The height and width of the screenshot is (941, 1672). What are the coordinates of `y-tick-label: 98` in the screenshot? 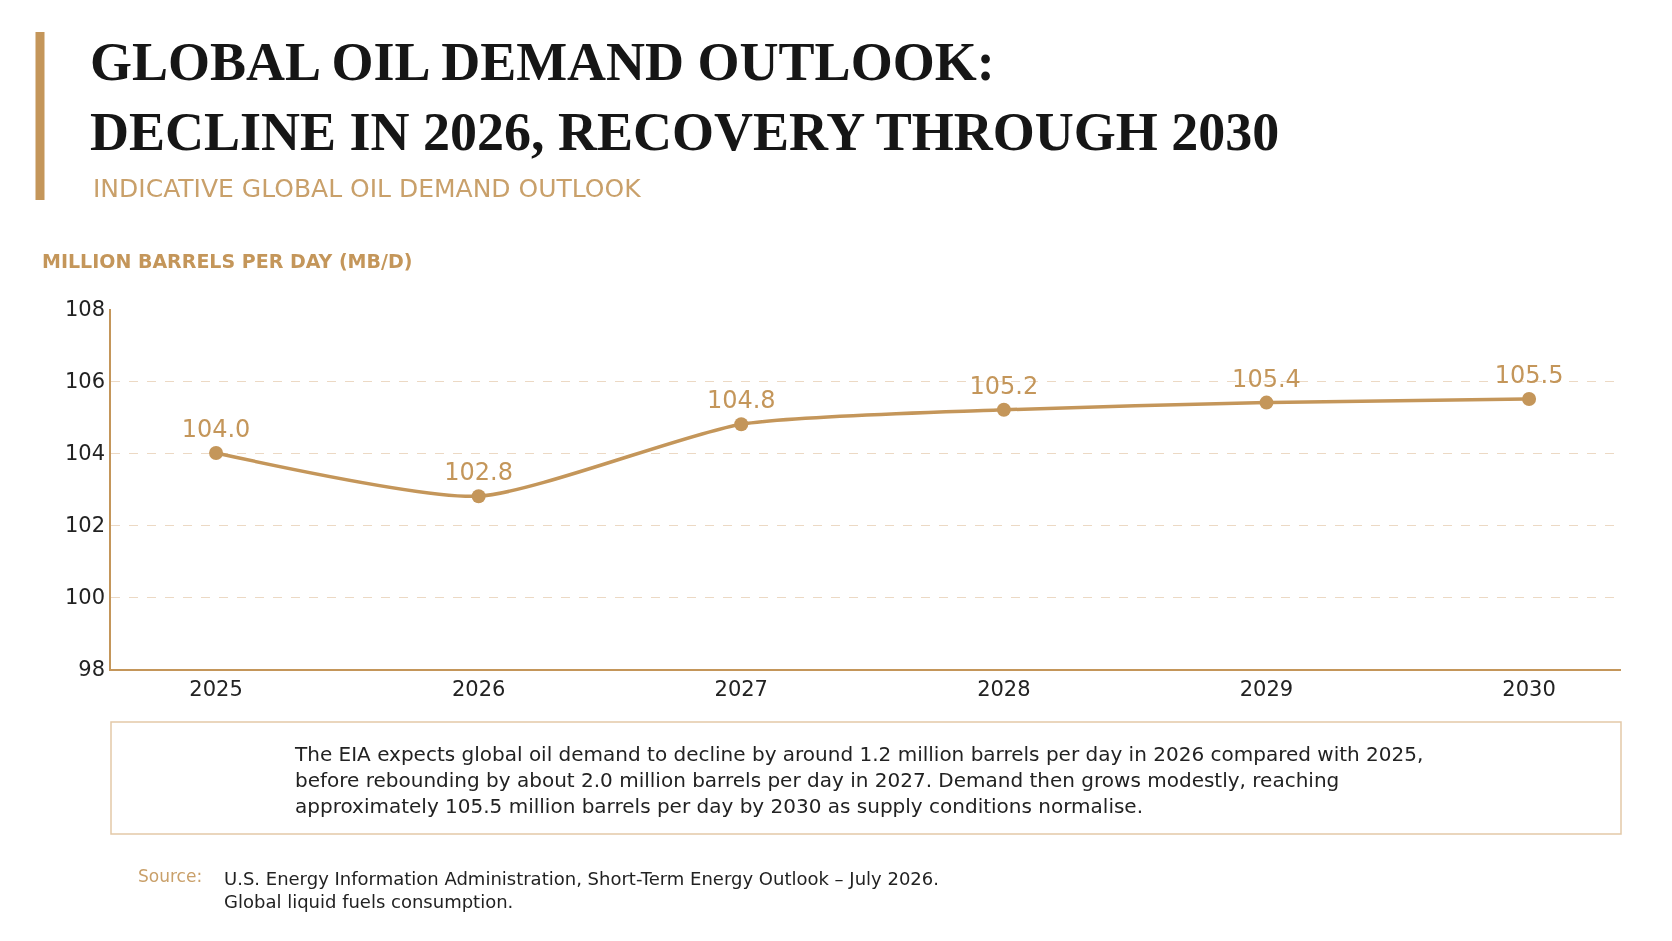 It's located at (92, 669).